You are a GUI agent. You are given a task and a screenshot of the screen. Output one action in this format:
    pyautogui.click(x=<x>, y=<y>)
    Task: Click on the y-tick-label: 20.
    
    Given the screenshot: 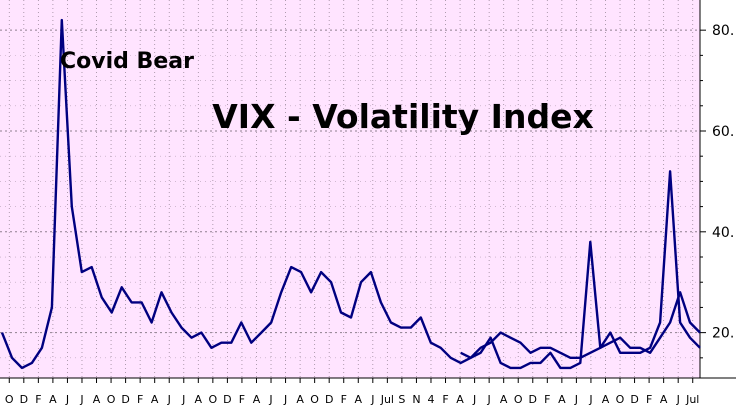 What is the action you would take?
    pyautogui.click(x=723, y=334)
    